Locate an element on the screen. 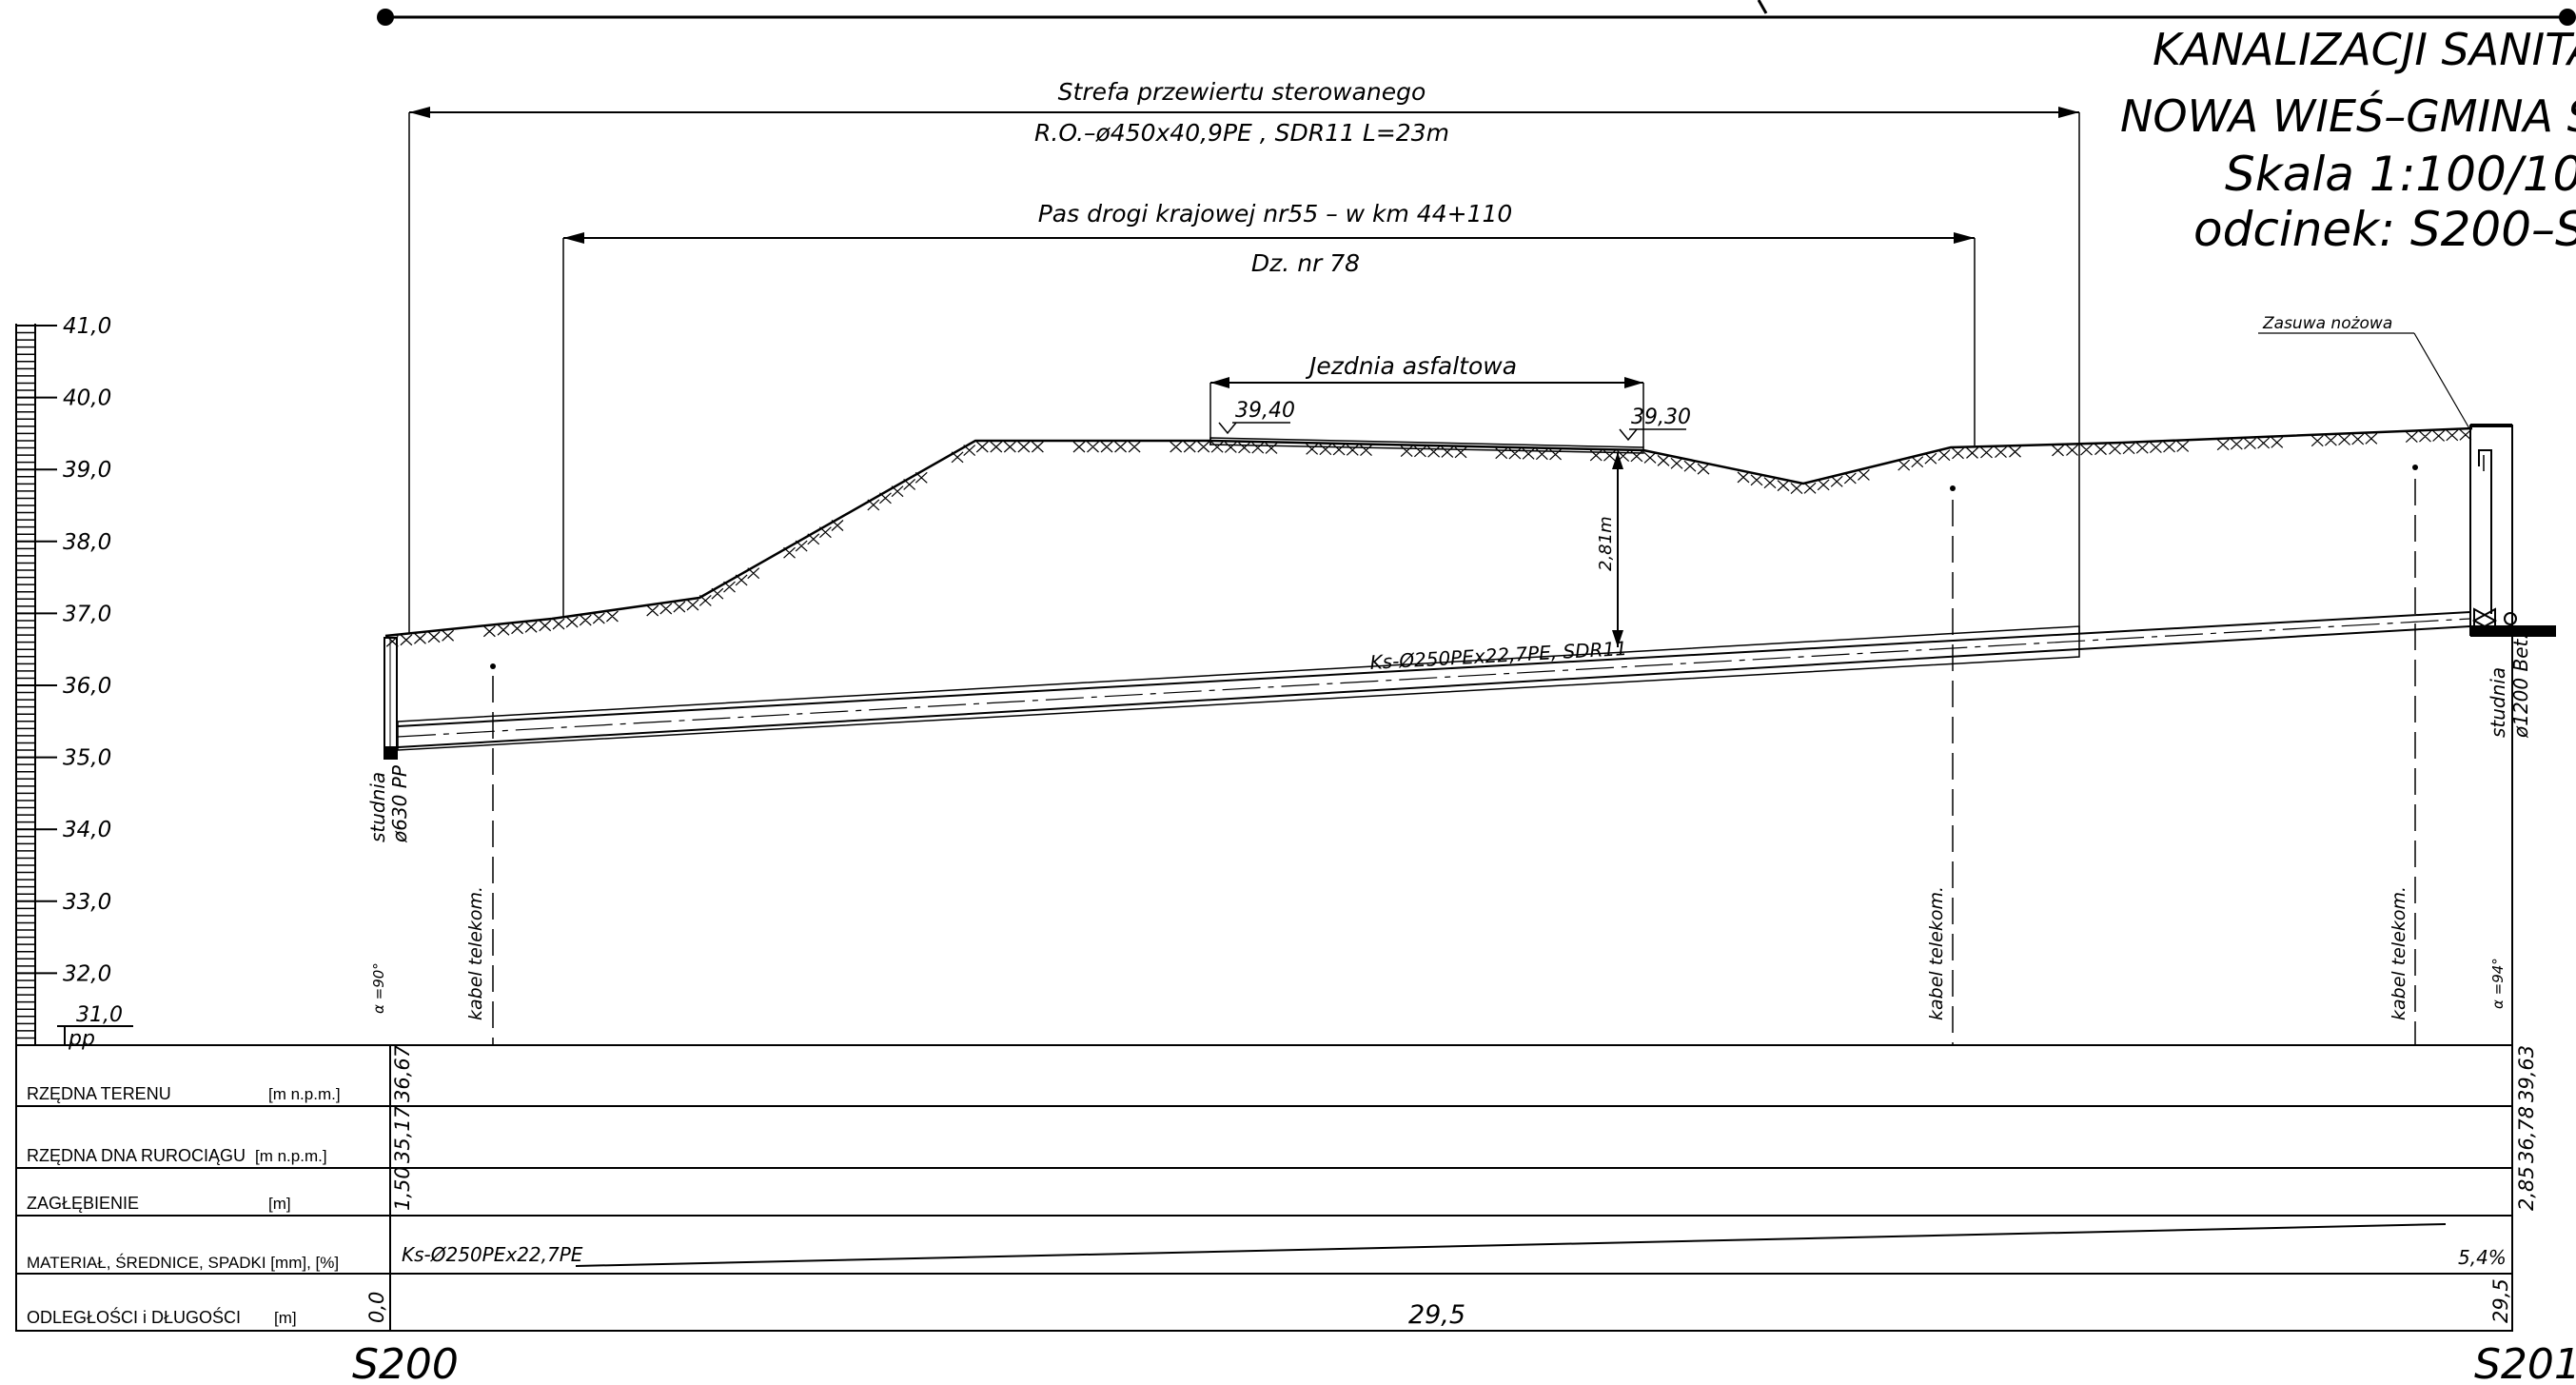 Image resolution: width=2576 pixels, height=1385 pixels. drill-zone-title: Strefa przewiertu sterowanego is located at coordinates (1242, 92).